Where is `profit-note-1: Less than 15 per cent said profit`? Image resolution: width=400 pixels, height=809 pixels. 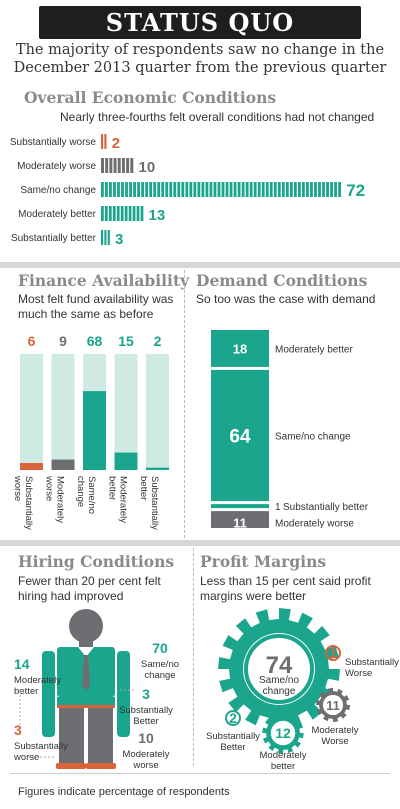
profit-note-1: Less than 15 per cent said profit is located at coordinates (285, 581).